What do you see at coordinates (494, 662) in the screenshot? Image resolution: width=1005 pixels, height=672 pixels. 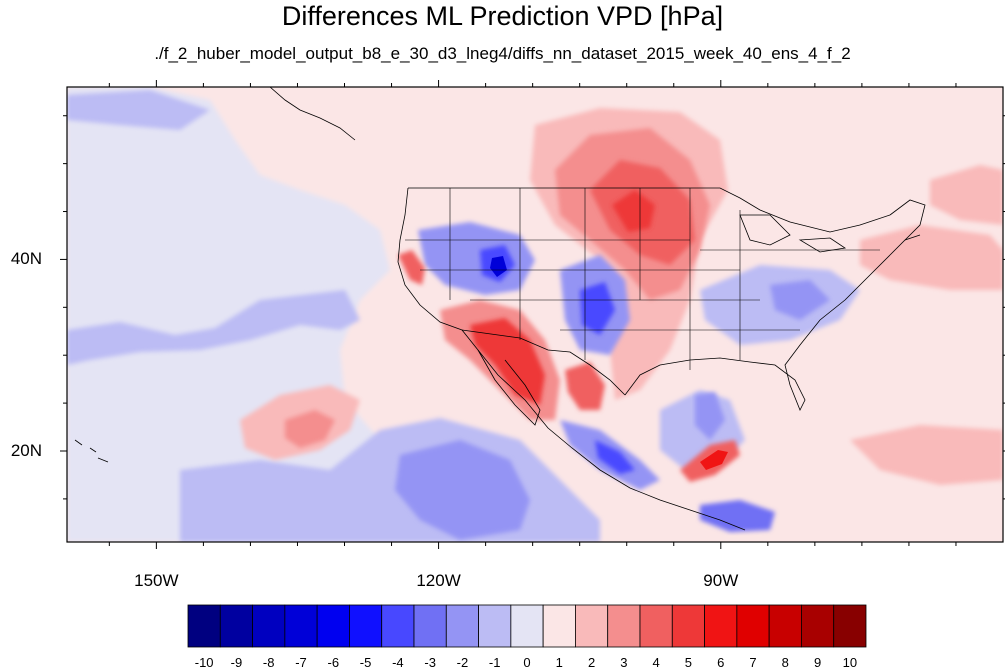 I see `colorbar-label: -1` at bounding box center [494, 662].